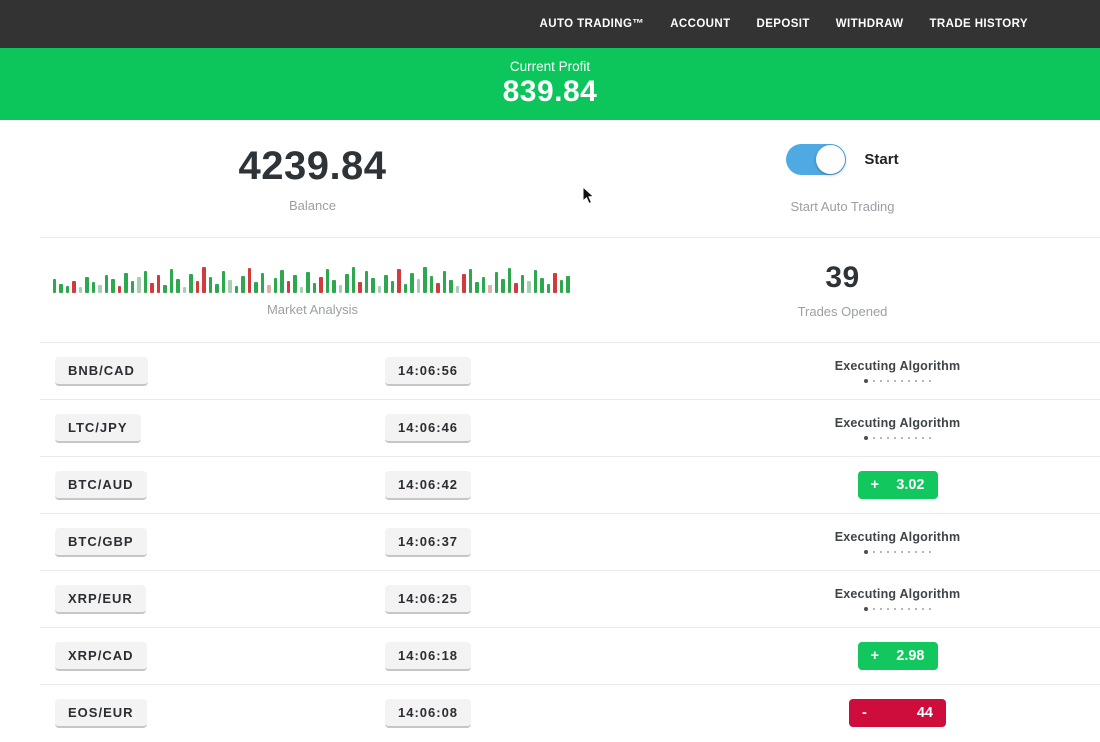 The height and width of the screenshot is (742, 1100). I want to click on time-tag: 14:06:08, so click(428, 713).